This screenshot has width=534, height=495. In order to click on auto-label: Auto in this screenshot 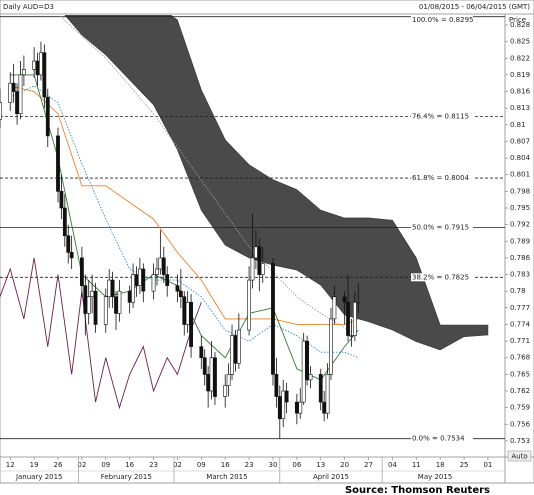, I will do `click(519, 457)`.